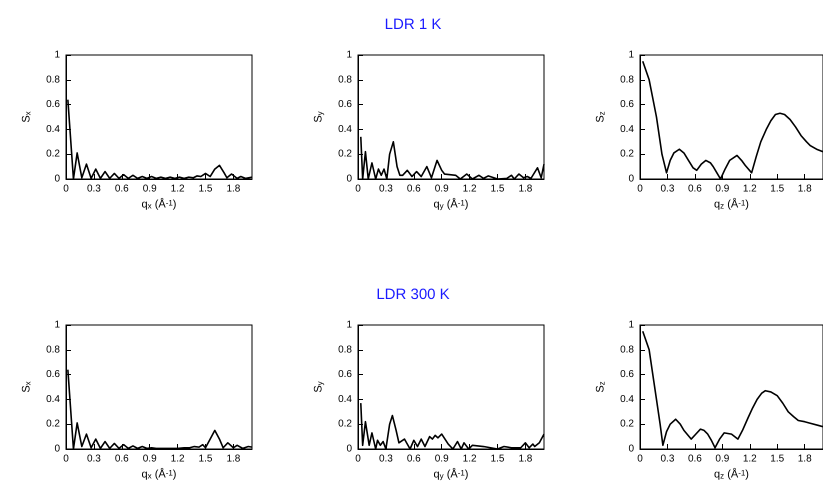 The image size is (823, 495). I want to click on chart-title: LDR 300 K, so click(413, 294).